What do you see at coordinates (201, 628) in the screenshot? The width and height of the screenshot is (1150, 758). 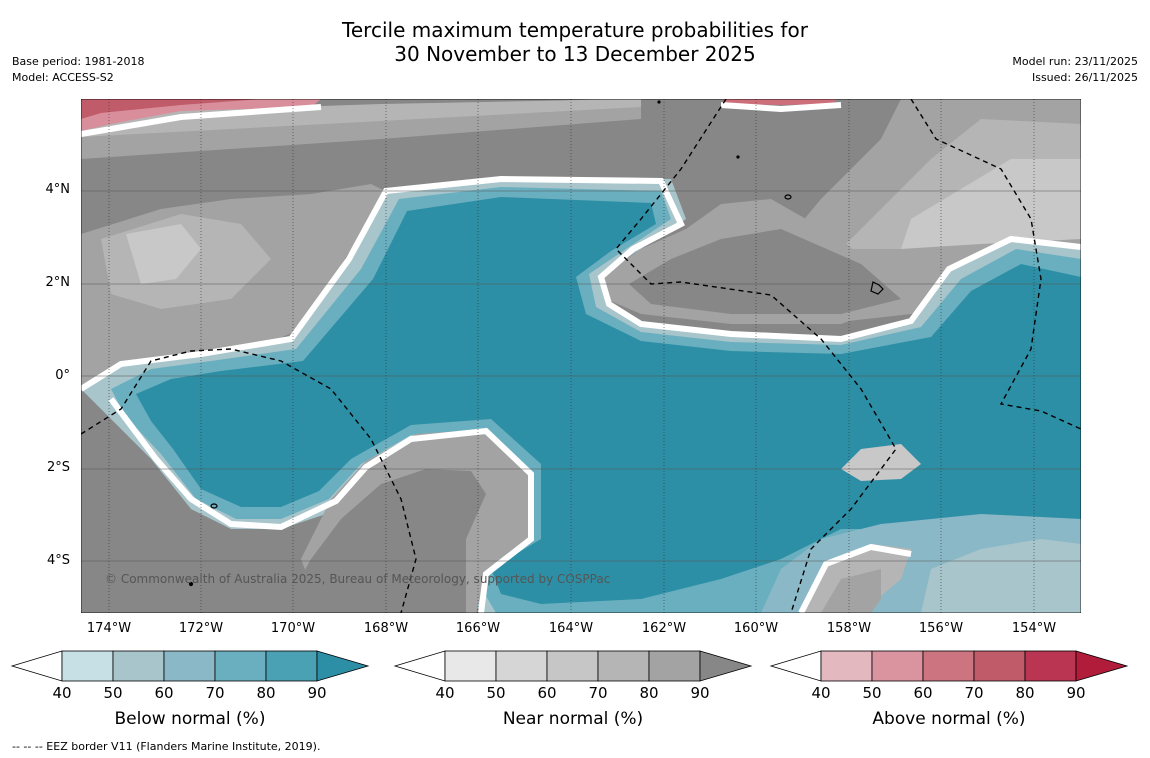 I see `lon-label-172w: 172°W` at bounding box center [201, 628].